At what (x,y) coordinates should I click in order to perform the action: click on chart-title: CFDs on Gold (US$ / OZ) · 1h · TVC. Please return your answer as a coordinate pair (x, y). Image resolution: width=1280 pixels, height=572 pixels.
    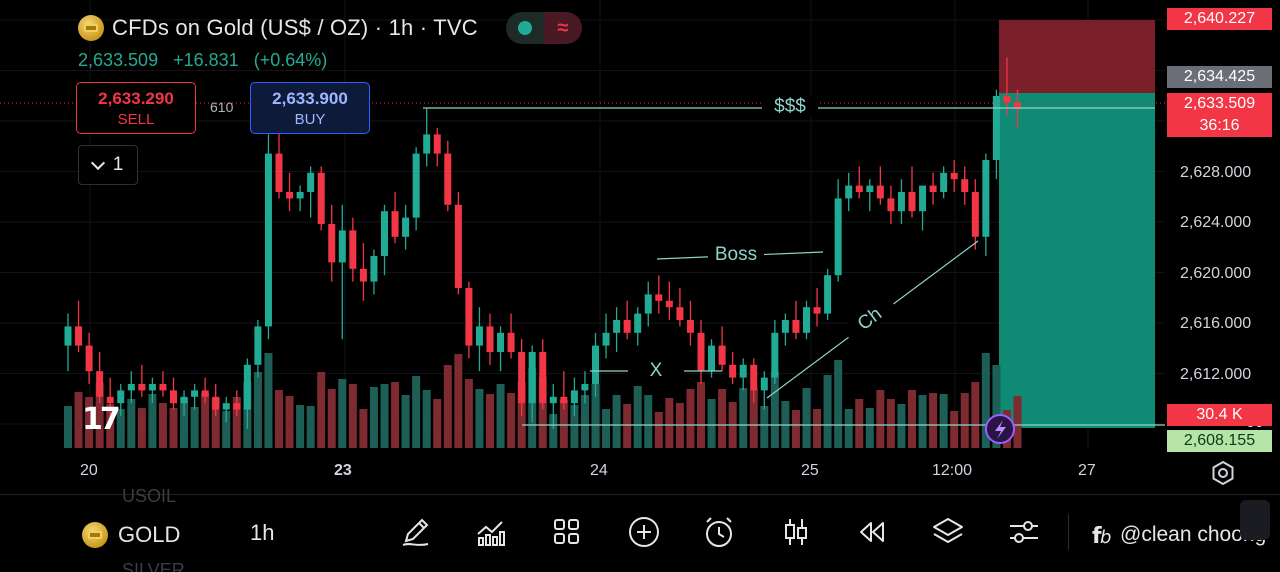
    Looking at the image, I should click on (295, 27).